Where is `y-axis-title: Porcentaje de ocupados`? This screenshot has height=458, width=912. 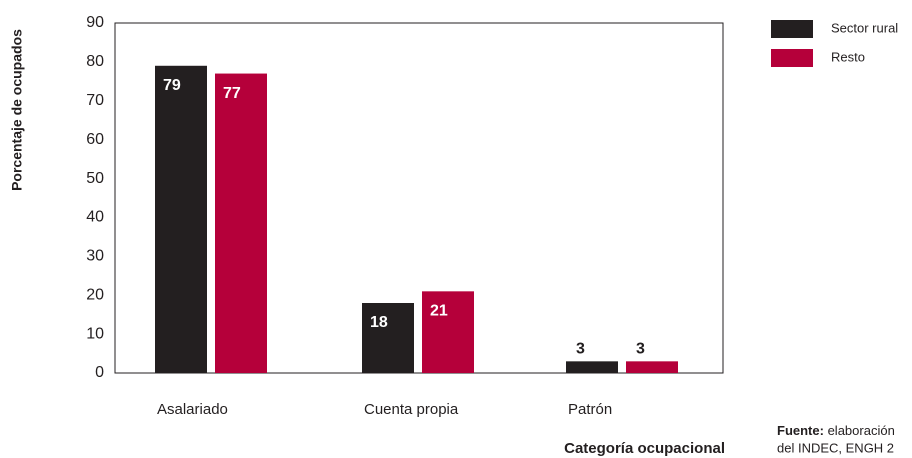 y-axis-title: Porcentaje de ocupados is located at coordinates (17, 110).